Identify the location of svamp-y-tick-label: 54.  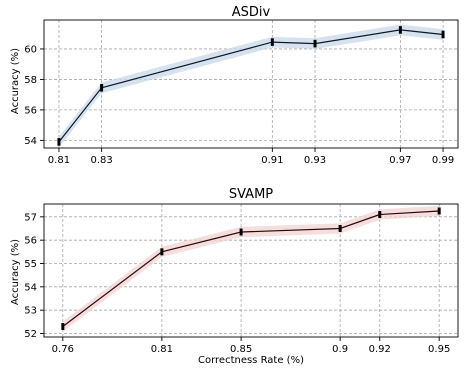
(30, 287).